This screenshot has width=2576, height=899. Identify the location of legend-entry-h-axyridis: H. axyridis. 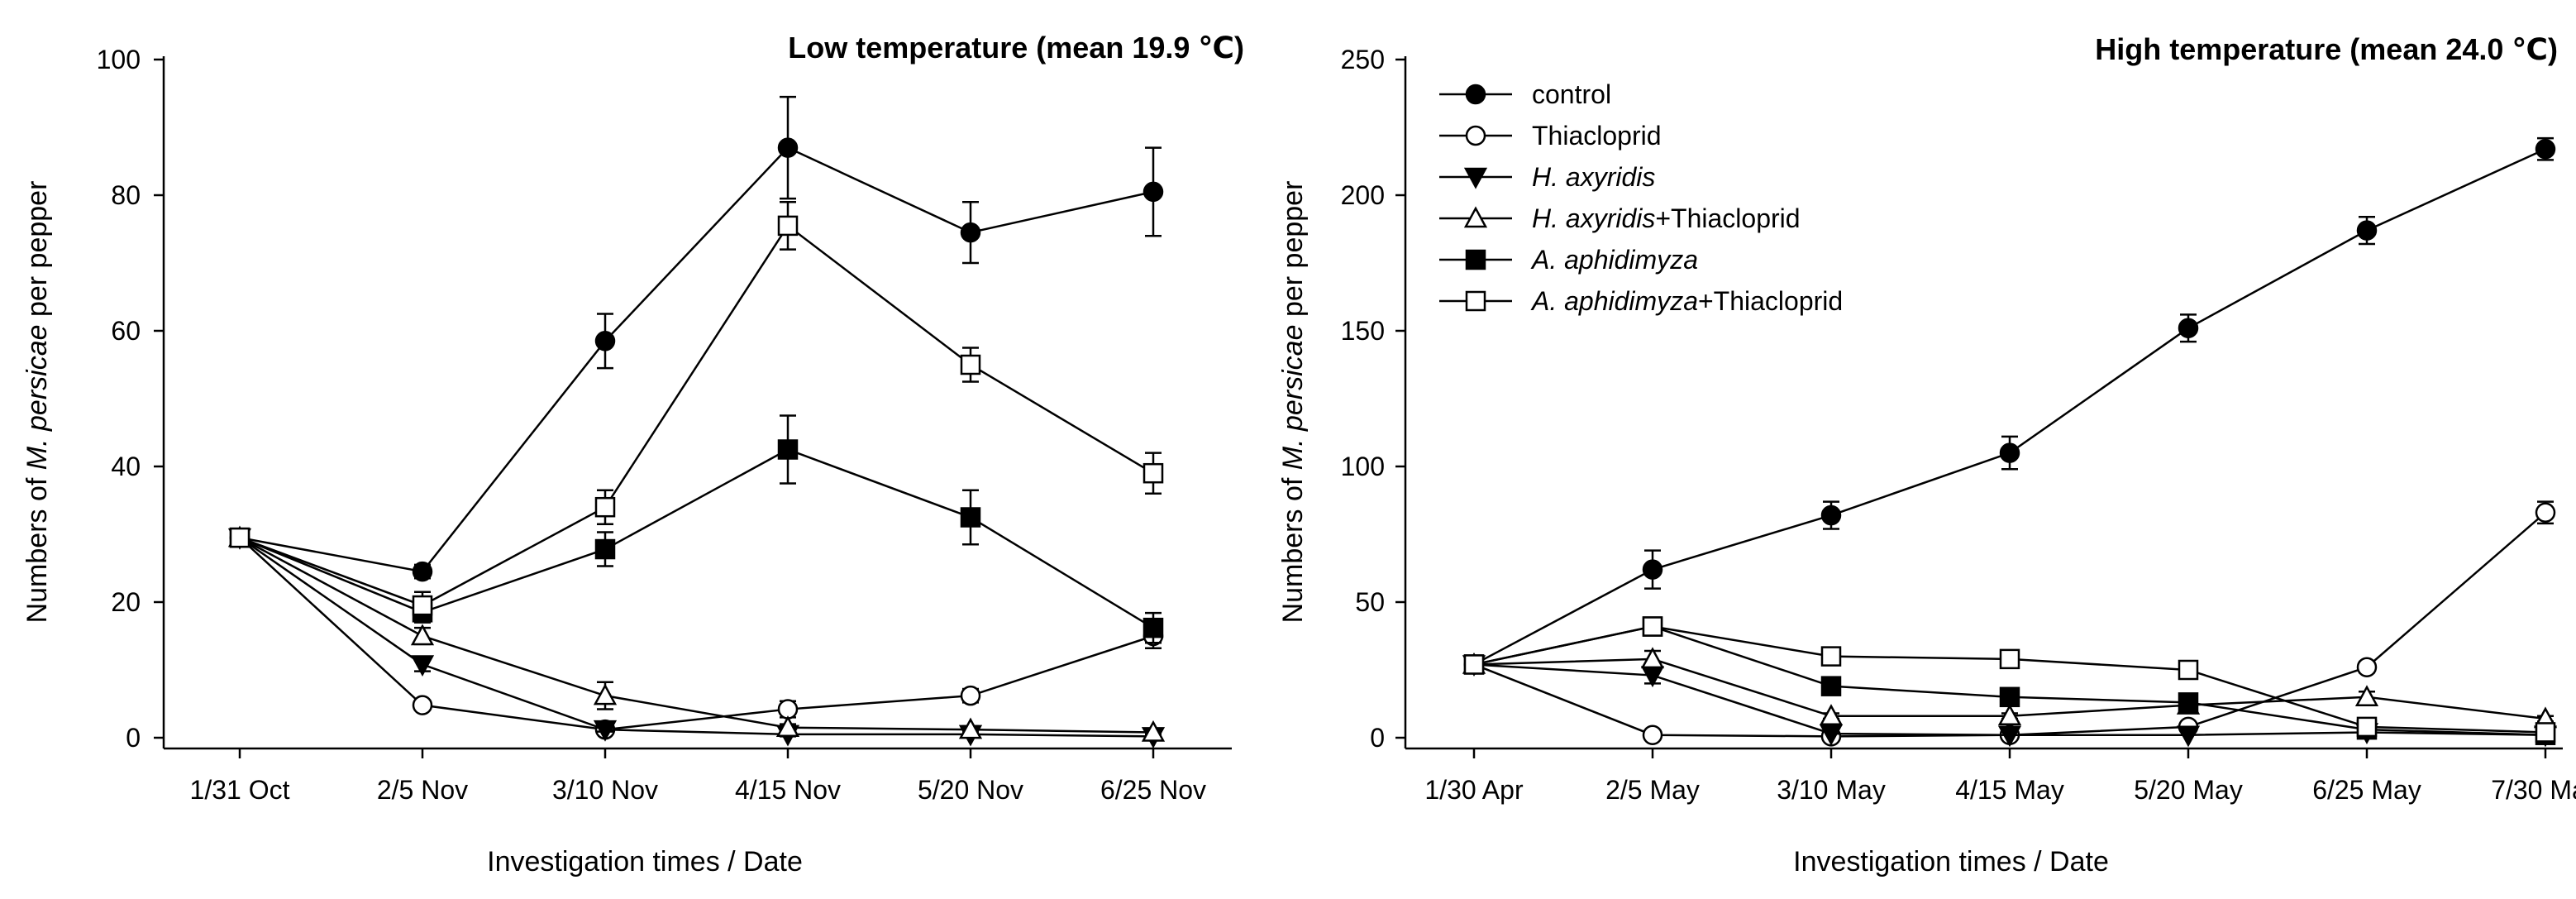
(1547, 177).